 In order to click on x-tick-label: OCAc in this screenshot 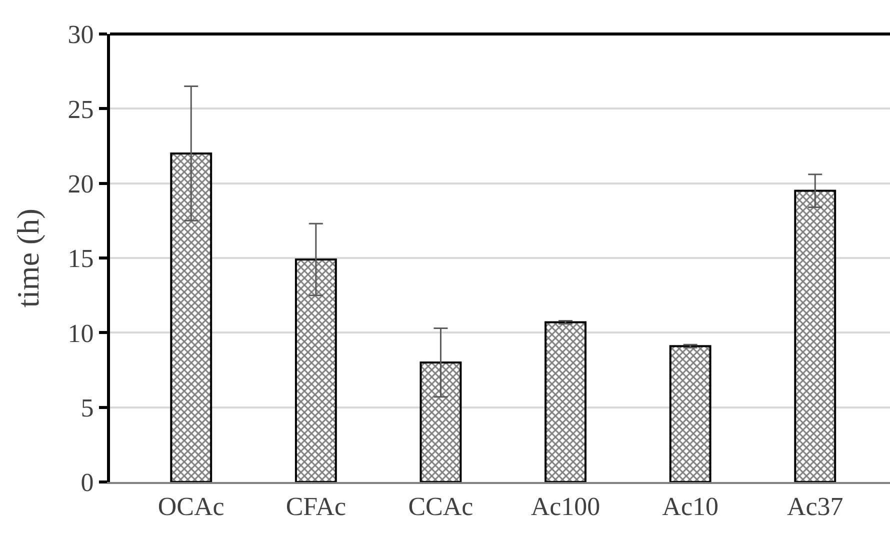, I will do `click(191, 507)`.